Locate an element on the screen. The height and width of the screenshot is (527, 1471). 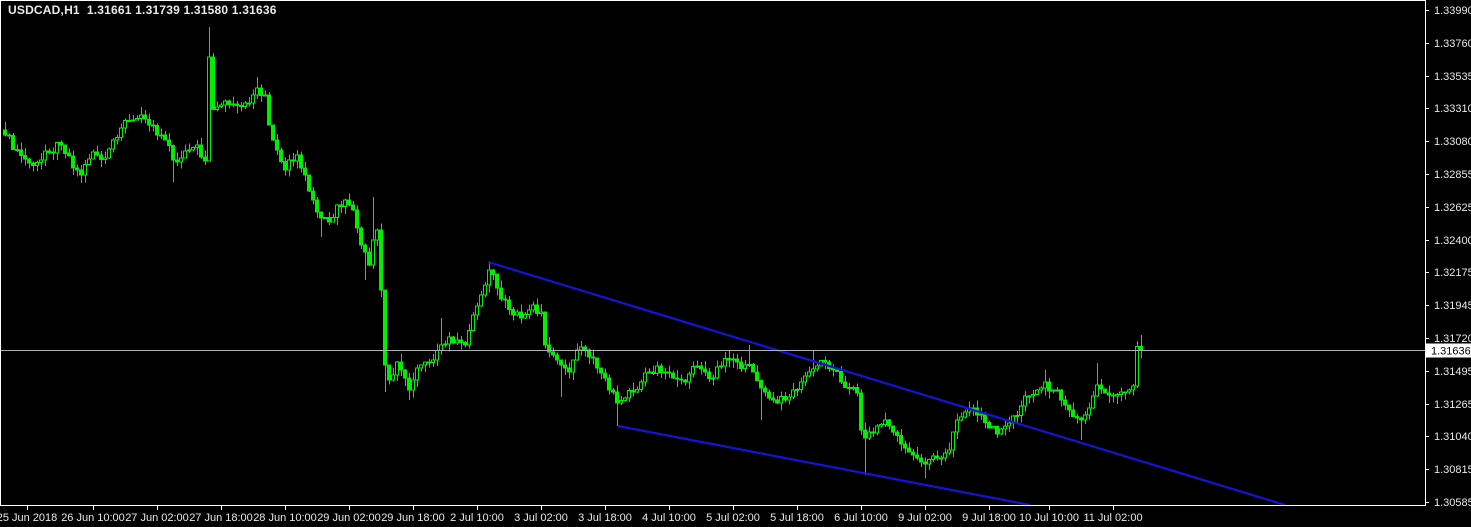
svg-text: 1.33080 is located at coordinates (1452, 142).